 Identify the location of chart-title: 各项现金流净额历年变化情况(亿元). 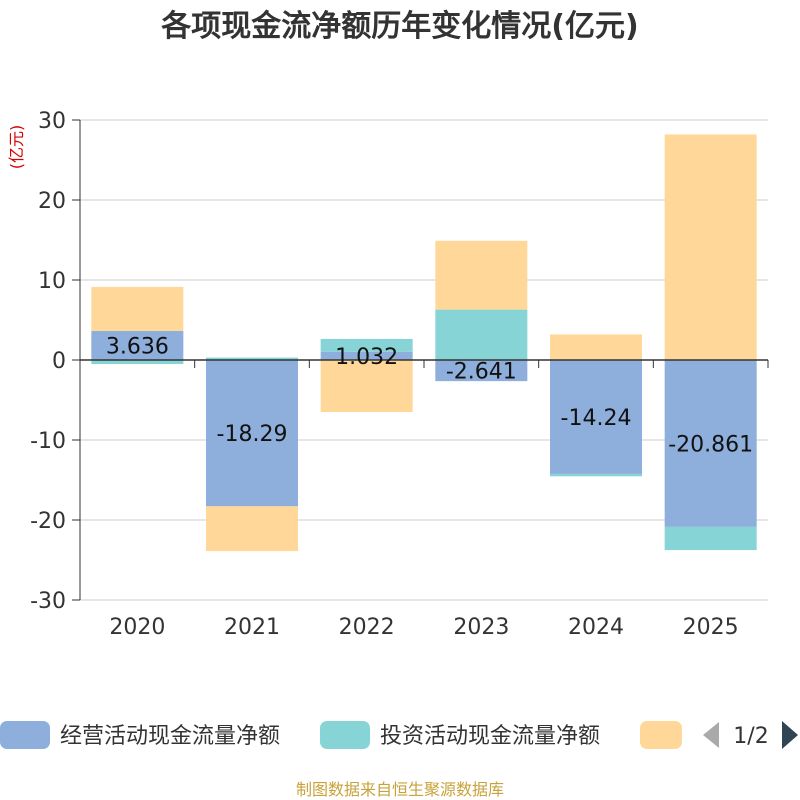
(399, 26).